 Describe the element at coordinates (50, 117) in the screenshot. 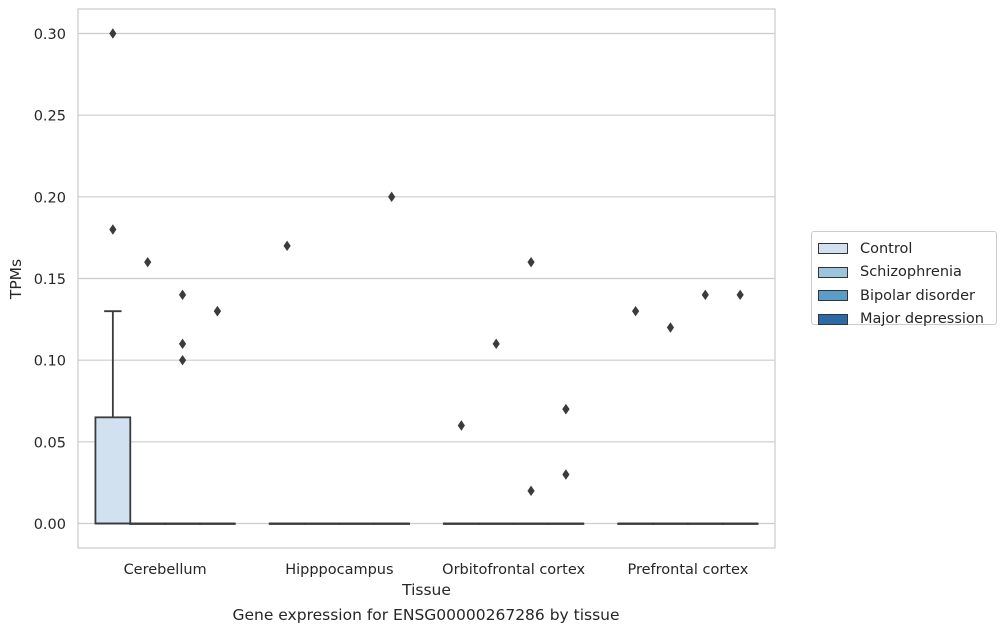

I see `y-tick-label: 0.25` at that location.